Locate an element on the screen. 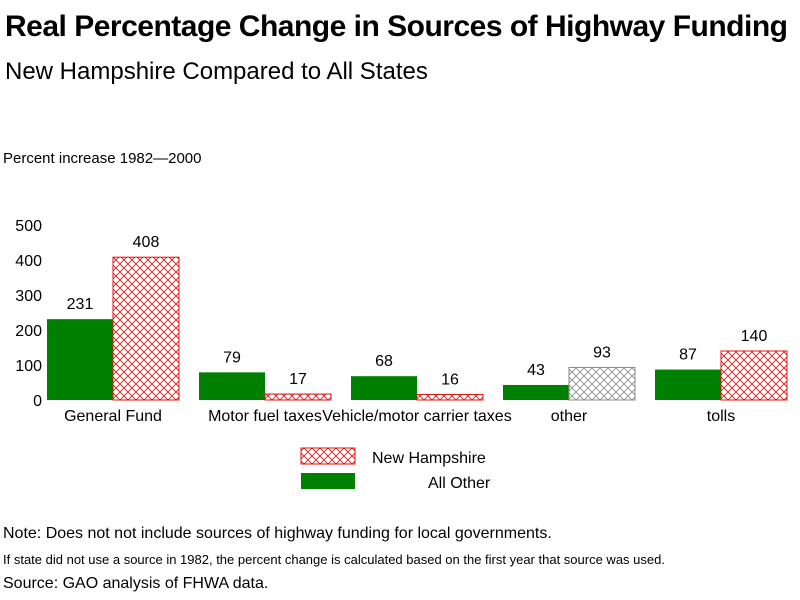 Image resolution: width=800 pixels, height=600 pixels. data-label-all-other: 87 is located at coordinates (688, 355).